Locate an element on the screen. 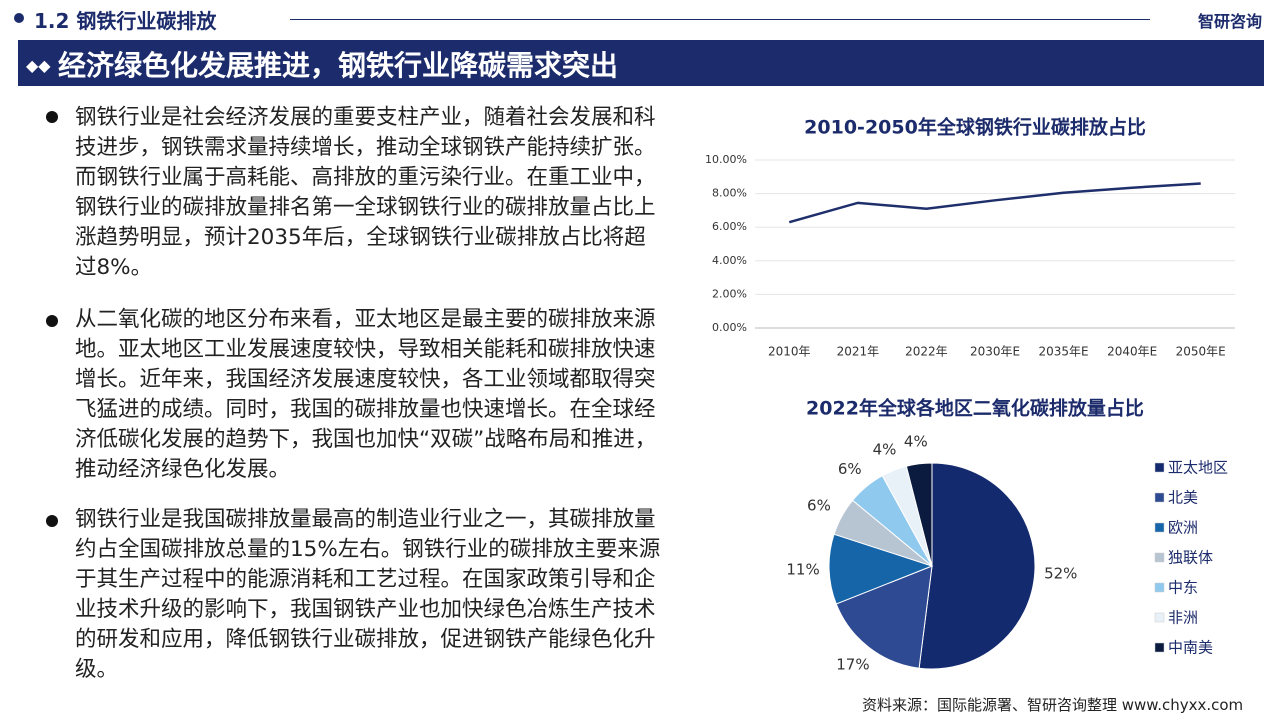 The width and height of the screenshot is (1280, 720). logo: 智研咨询 is located at coordinates (1230, 21).